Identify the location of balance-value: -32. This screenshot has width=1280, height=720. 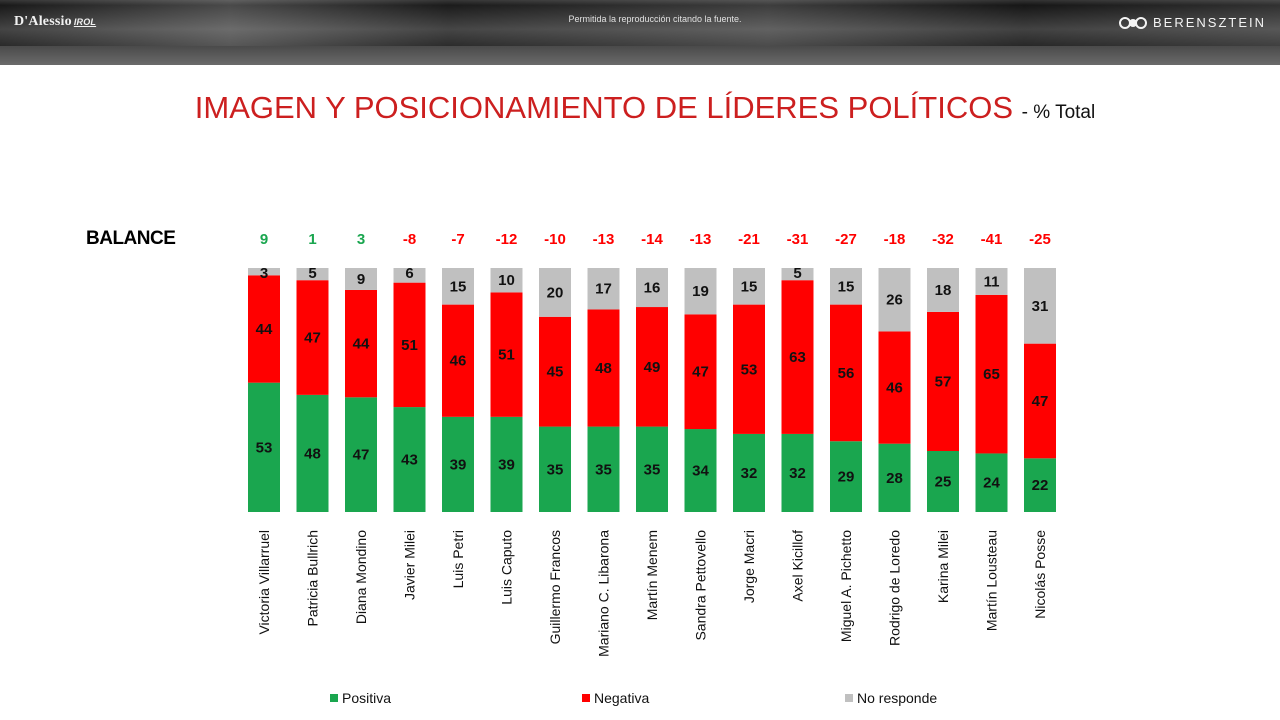
(943, 239).